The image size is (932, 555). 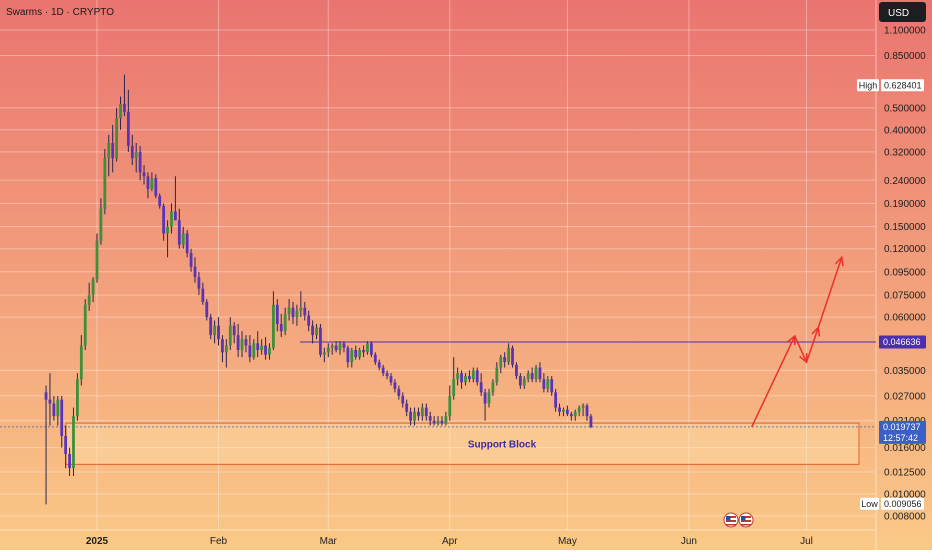 I want to click on currency-button: USD, so click(x=902, y=12).